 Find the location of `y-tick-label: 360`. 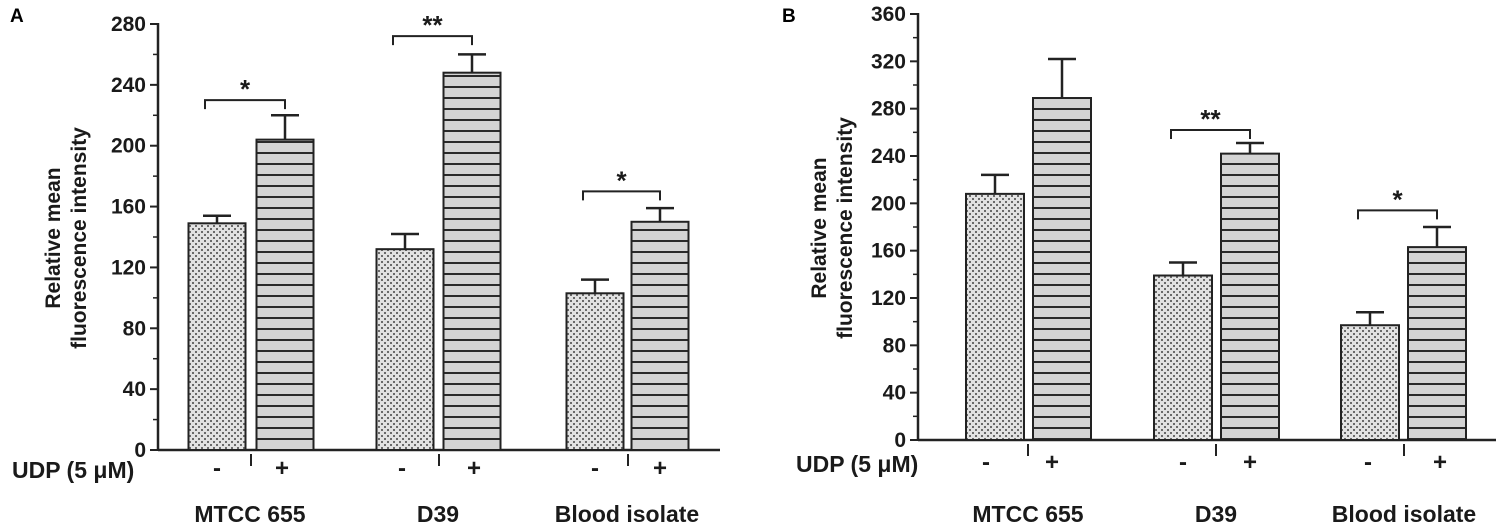

y-tick-label: 360 is located at coordinates (888, 14).